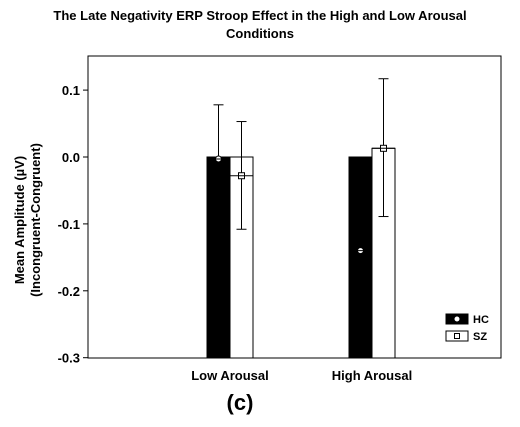 The image size is (520, 427). Describe the element at coordinates (457, 319) in the screenshot. I see `legend-marker-hc` at that location.